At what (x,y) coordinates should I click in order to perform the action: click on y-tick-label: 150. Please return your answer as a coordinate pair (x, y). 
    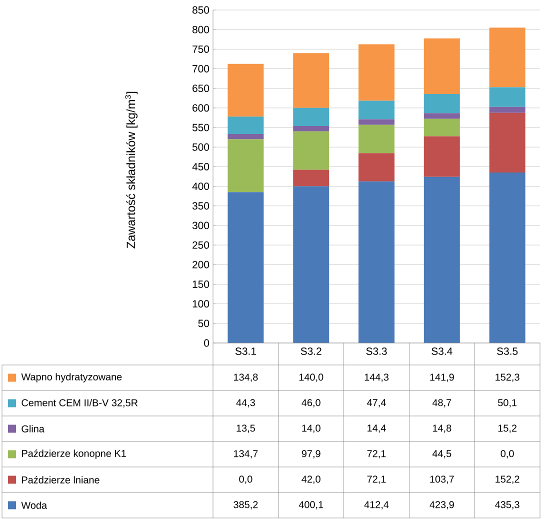
    Looking at the image, I should click on (201, 284).